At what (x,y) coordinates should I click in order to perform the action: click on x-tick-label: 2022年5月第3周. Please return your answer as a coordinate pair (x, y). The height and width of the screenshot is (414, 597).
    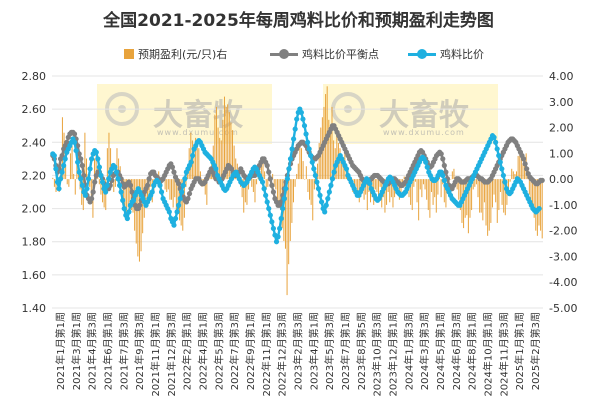
    Looking at the image, I should click on (218, 351).